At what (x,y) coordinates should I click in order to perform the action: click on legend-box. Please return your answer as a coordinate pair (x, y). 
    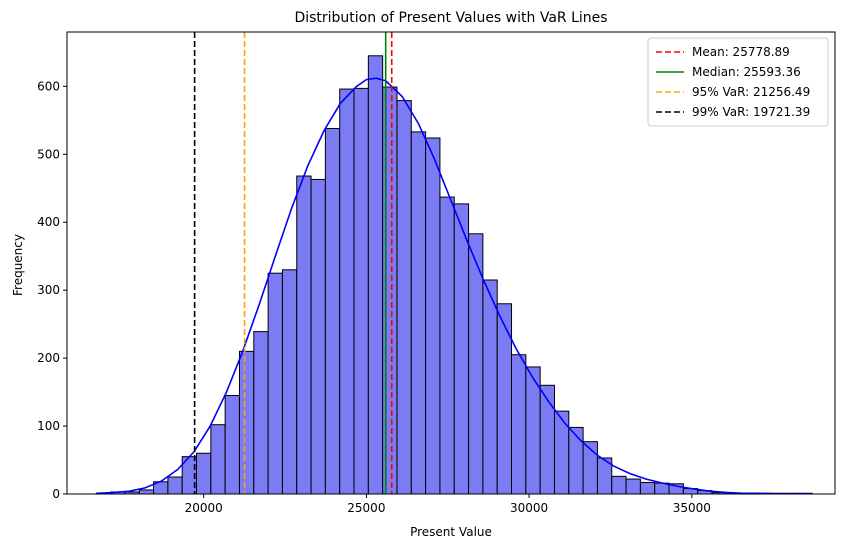
    Looking at the image, I should click on (738, 82).